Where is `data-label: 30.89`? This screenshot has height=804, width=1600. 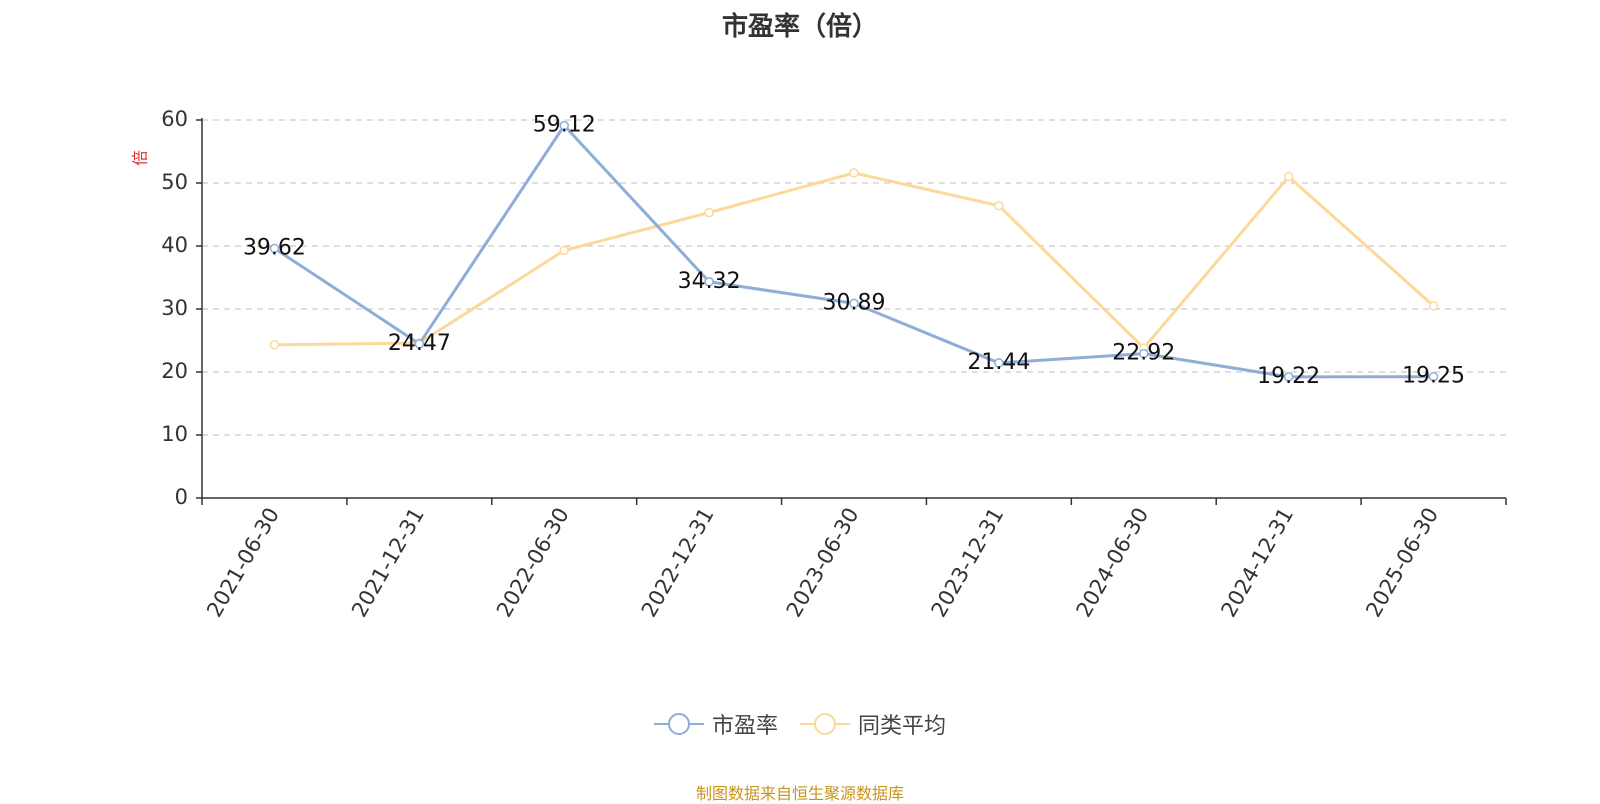
data-label: 30.89 is located at coordinates (854, 302).